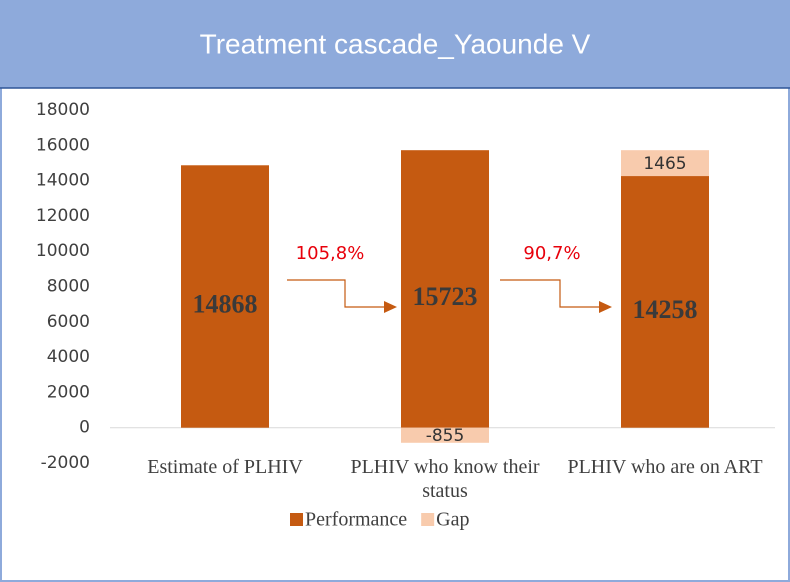  What do you see at coordinates (84, 428) in the screenshot?
I see `y-tick-label: 0` at bounding box center [84, 428].